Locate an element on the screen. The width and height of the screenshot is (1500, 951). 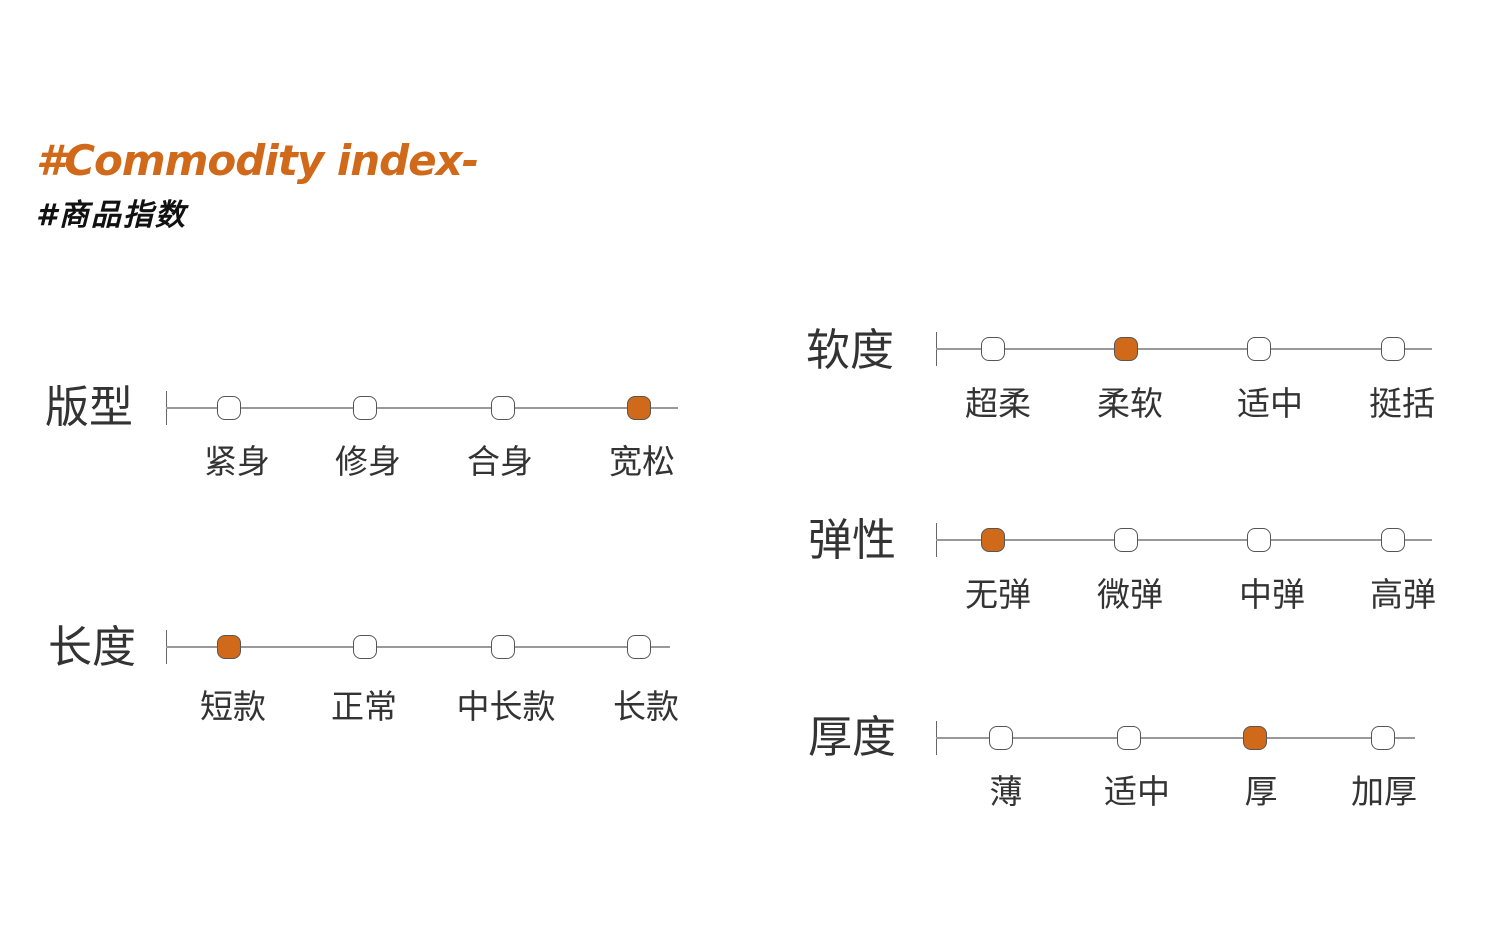
scale-option-label: 中长款 is located at coordinates (506, 706).